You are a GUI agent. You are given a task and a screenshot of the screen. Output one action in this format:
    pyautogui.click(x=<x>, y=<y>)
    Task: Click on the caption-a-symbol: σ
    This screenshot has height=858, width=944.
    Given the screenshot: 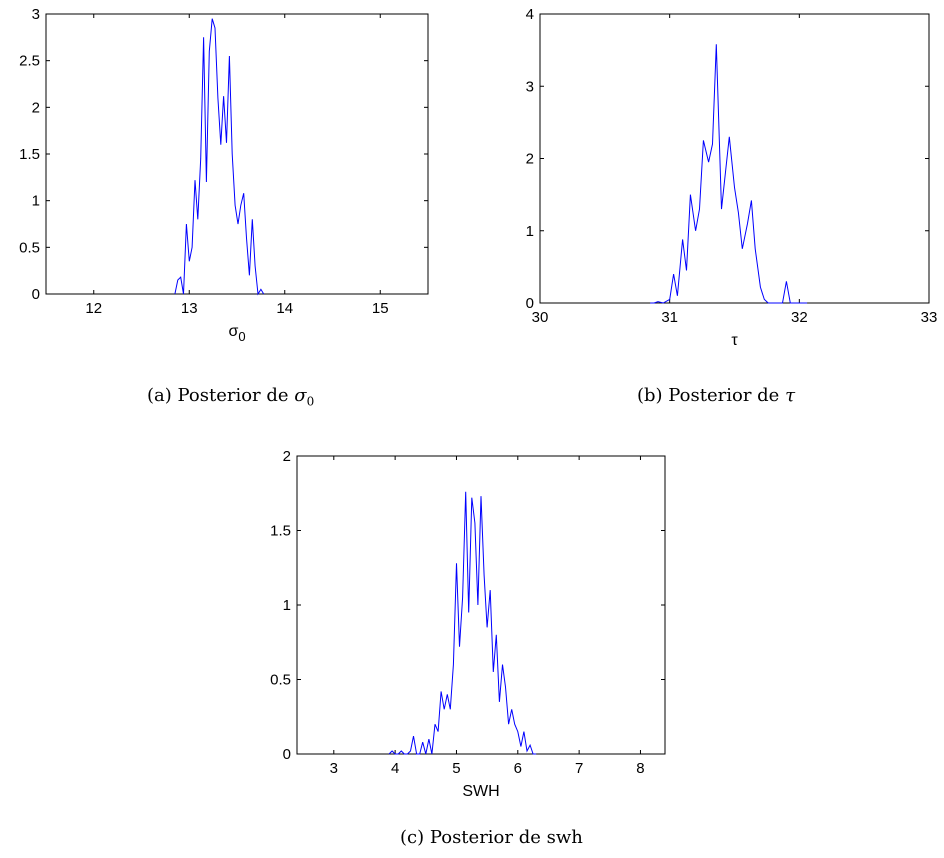 What is the action you would take?
    pyautogui.click(x=300, y=395)
    